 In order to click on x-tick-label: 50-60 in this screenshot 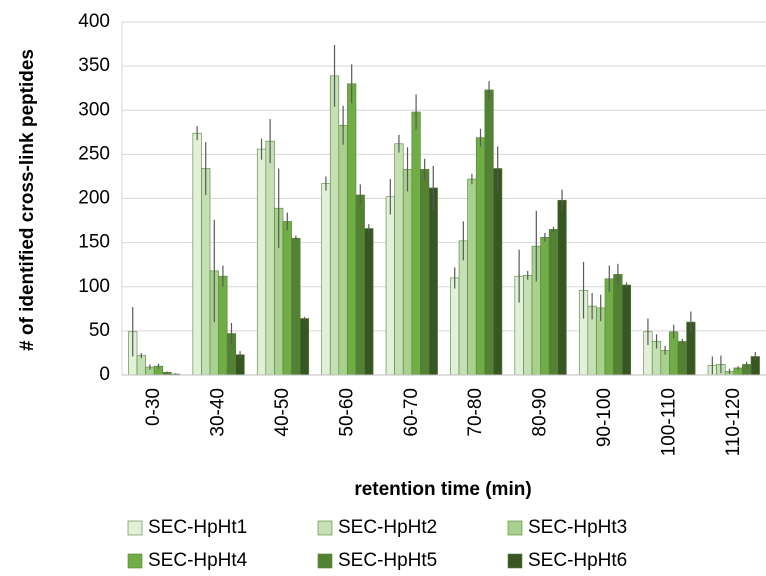, I will do `click(346, 412)`.